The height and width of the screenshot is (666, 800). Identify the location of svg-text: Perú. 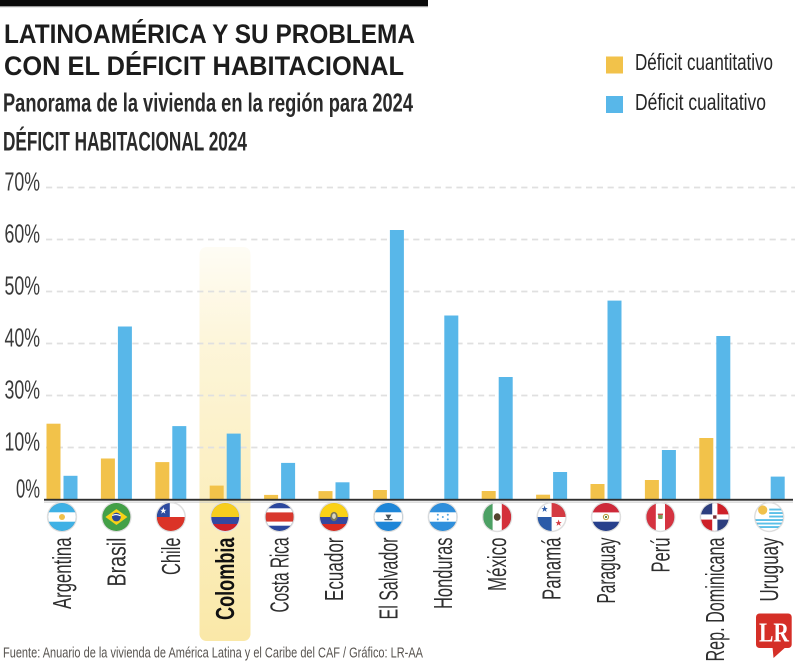
(660, 555).